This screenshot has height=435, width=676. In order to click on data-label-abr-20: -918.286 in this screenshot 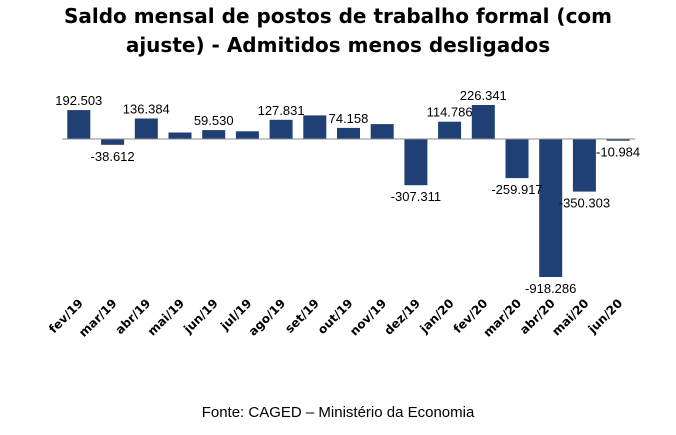, I will do `click(550, 288)`.